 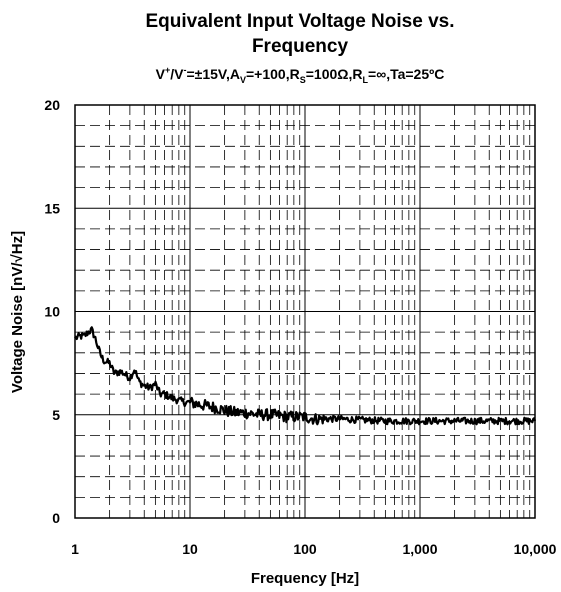 What do you see at coordinates (305, 578) in the screenshot?
I see `x-axis-label: Frequency [Hz]` at bounding box center [305, 578].